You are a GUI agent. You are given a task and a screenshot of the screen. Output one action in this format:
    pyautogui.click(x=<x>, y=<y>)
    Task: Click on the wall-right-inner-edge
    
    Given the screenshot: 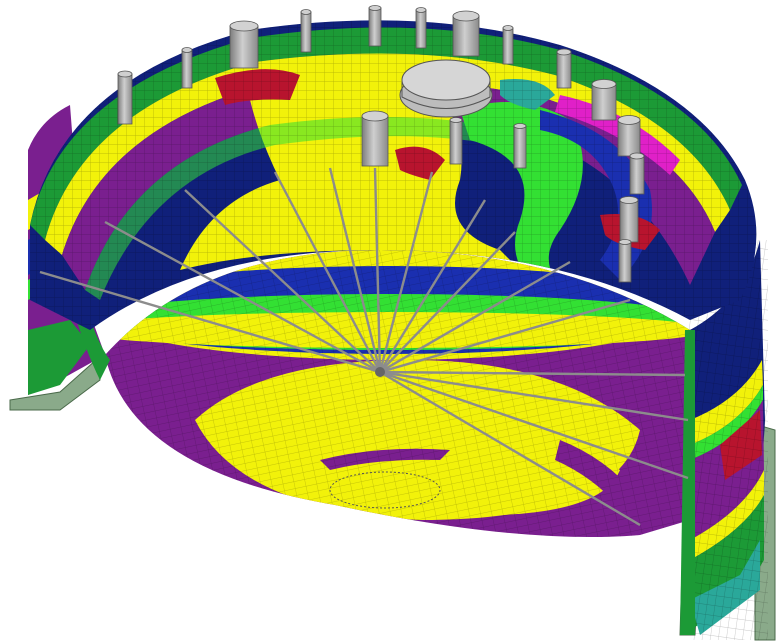 What is the action you would take?
    pyautogui.click(x=687, y=482)
    